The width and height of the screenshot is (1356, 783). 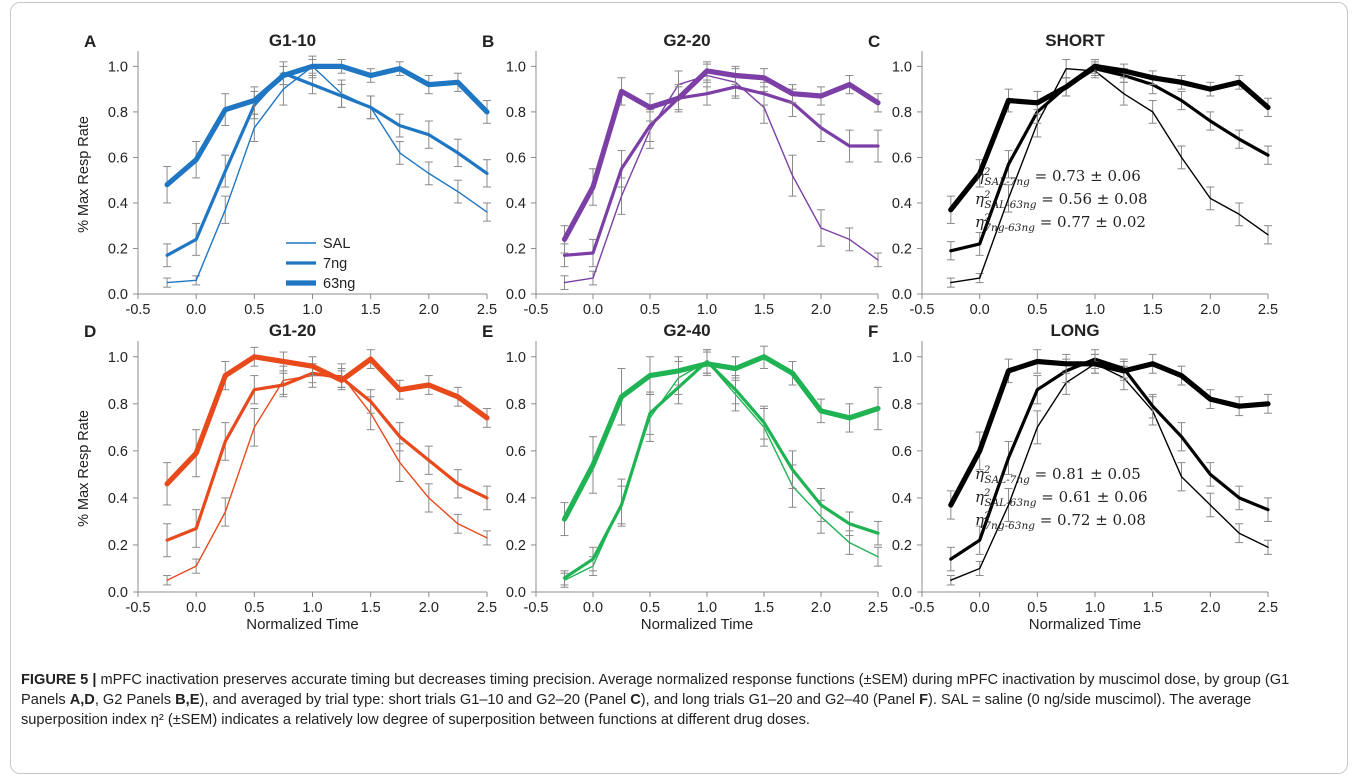 I want to click on caption-part: A,D, so click(x=82, y=700).